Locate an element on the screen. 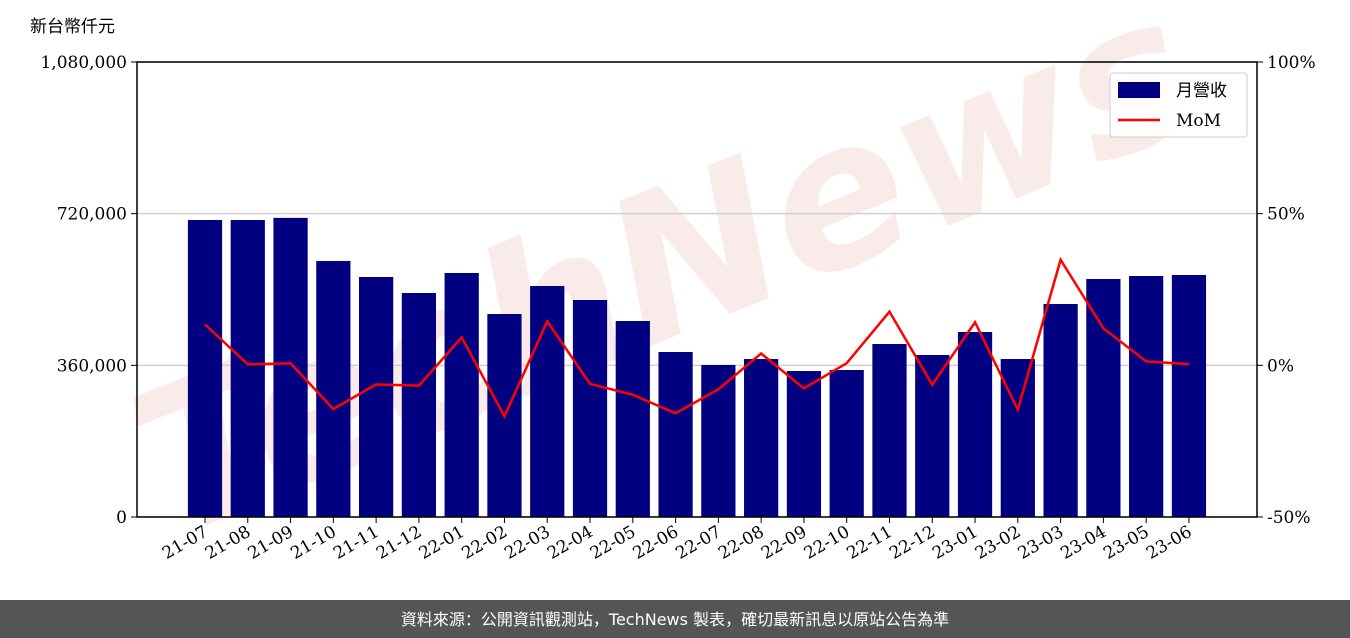  x-tick-label: 22-03 is located at coordinates (527, 543).